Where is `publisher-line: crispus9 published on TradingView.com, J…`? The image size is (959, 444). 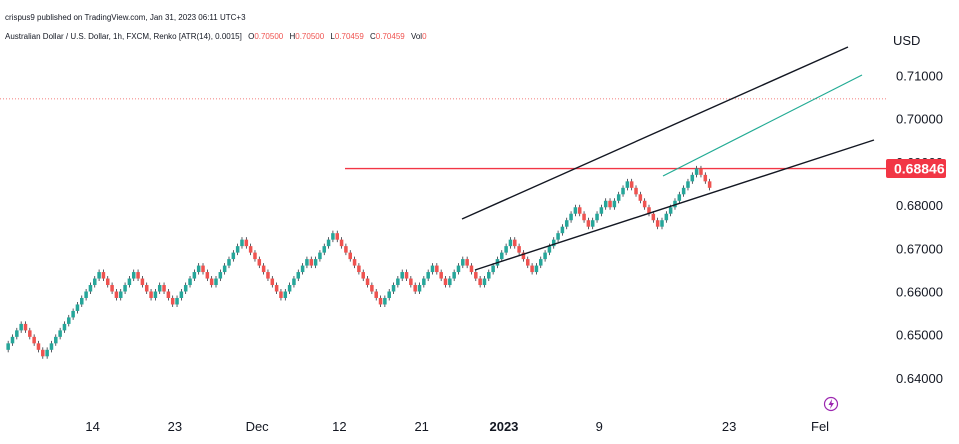
publisher-line: crispus9 published on TradingView.com, J… is located at coordinates (125, 17).